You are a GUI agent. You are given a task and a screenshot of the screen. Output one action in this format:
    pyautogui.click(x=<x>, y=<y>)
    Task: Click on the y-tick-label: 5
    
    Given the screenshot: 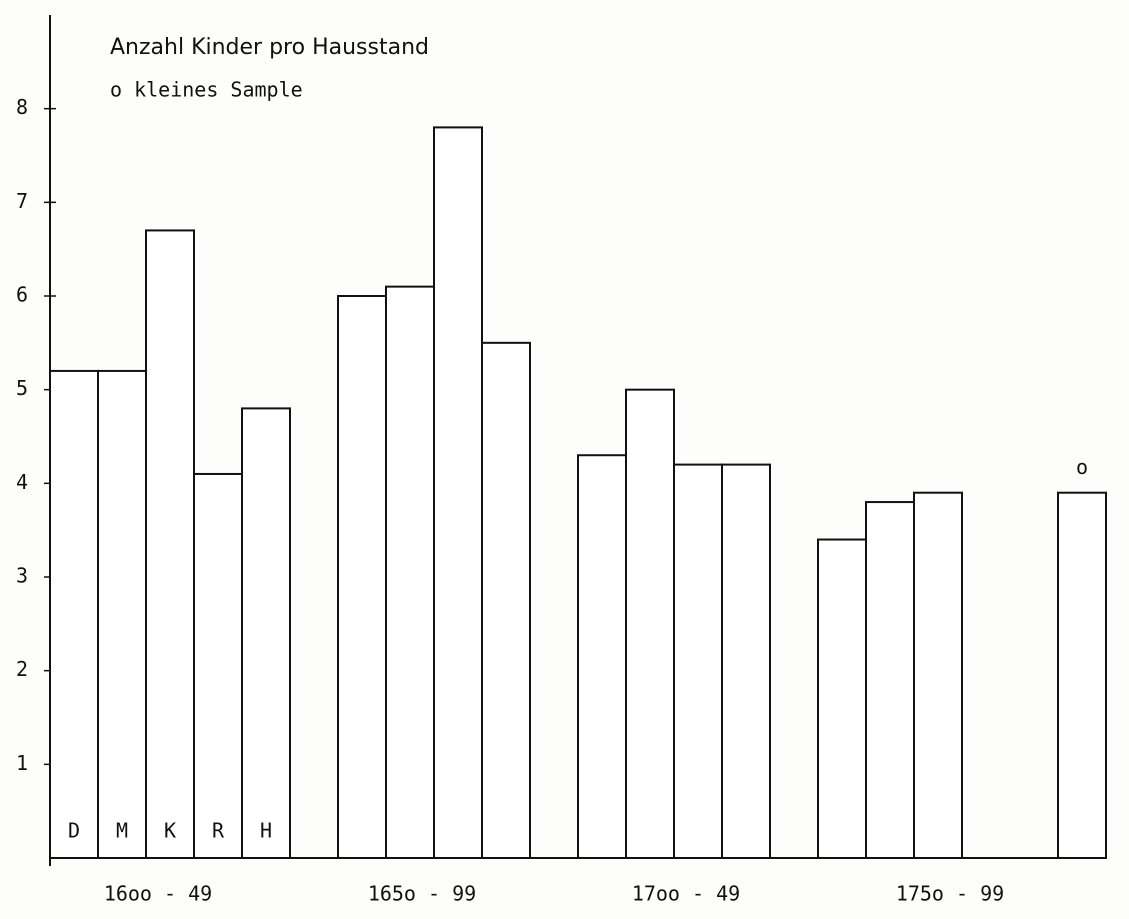 What is the action you would take?
    pyautogui.click(x=22, y=388)
    